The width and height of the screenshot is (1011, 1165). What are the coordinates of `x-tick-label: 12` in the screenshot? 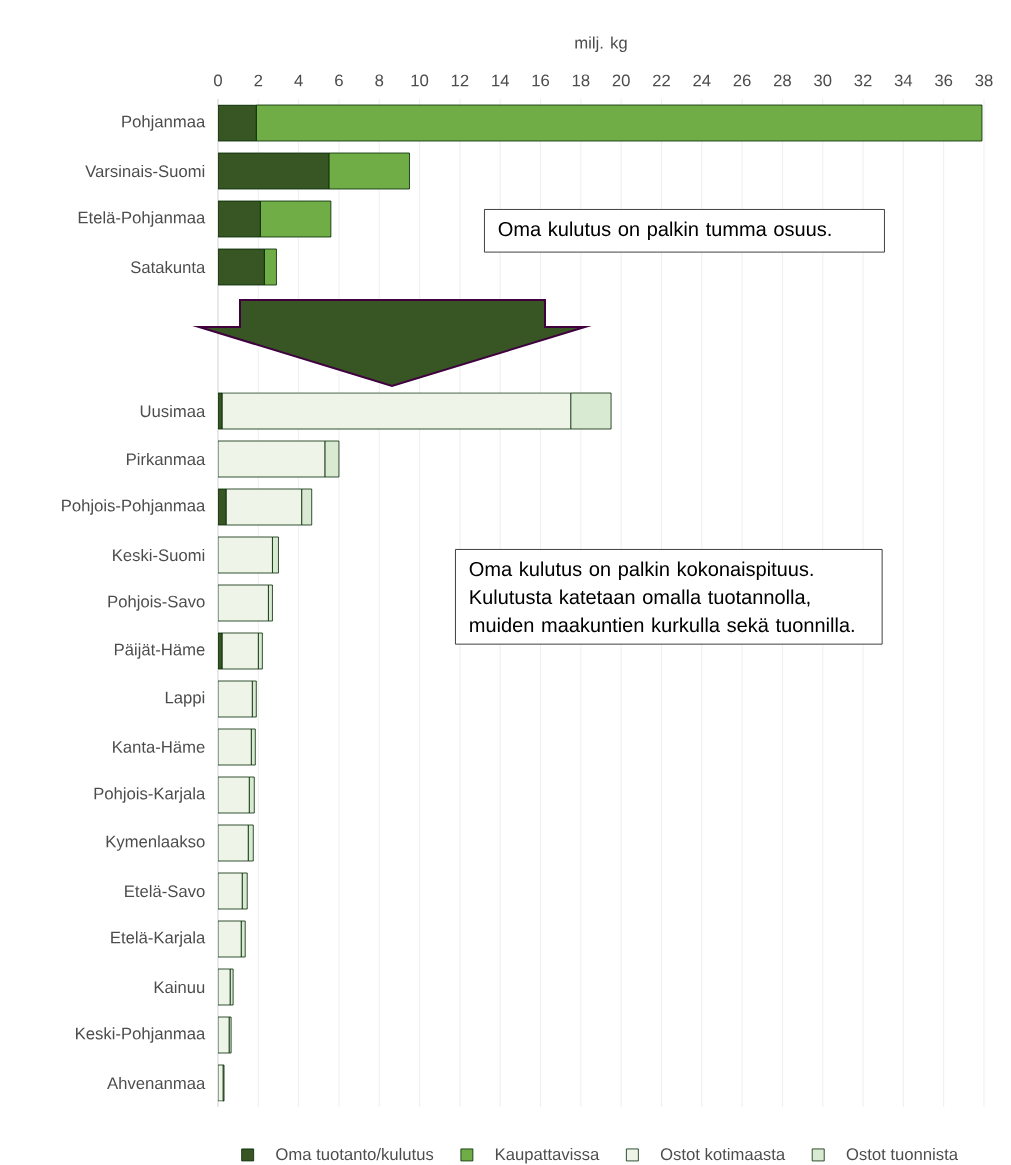 It's located at (460, 80).